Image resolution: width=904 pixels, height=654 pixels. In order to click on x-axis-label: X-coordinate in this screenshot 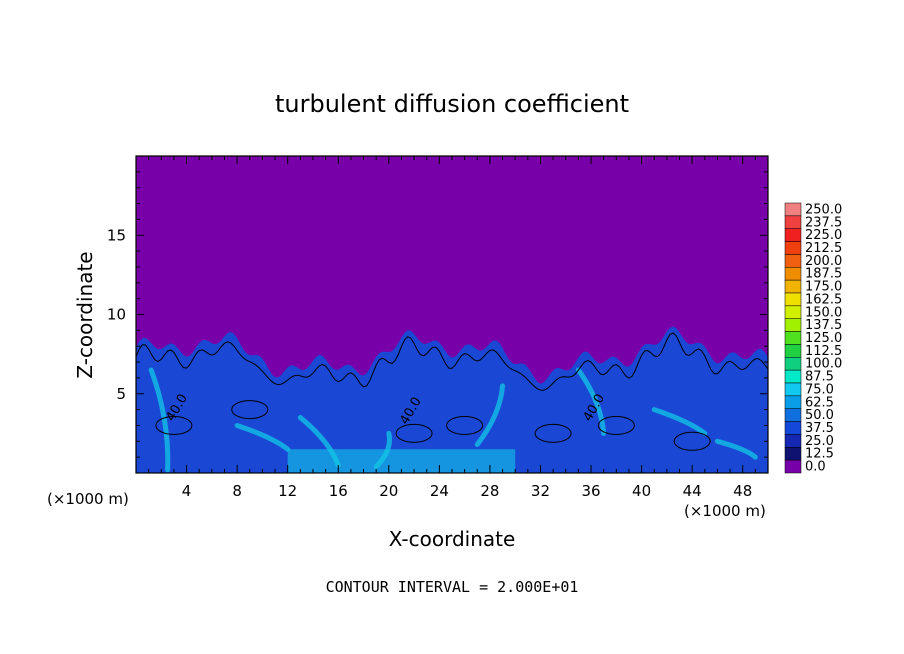, I will do `click(452, 539)`.